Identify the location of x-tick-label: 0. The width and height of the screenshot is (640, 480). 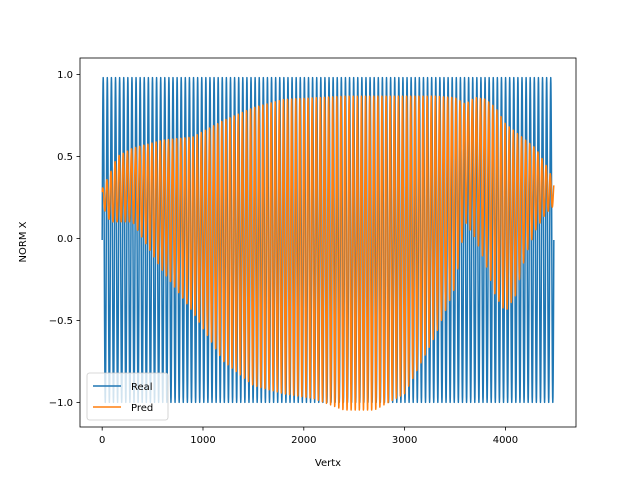
(102, 440).